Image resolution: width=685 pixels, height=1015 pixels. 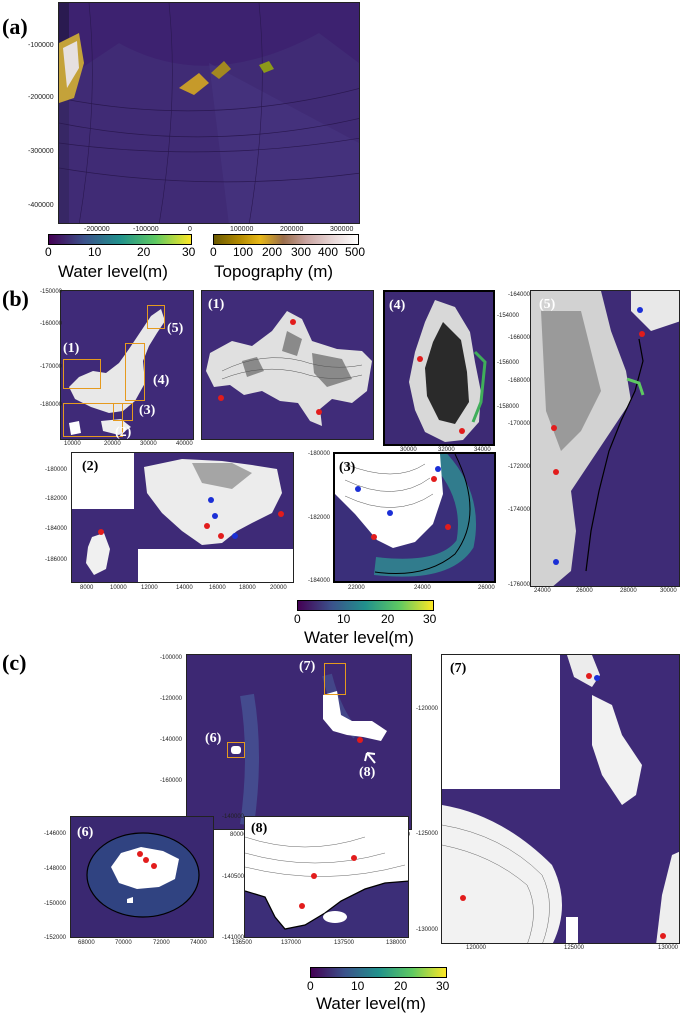 What do you see at coordinates (668, 948) in the screenshot?
I see `c7-xtick: 130000` at bounding box center [668, 948].